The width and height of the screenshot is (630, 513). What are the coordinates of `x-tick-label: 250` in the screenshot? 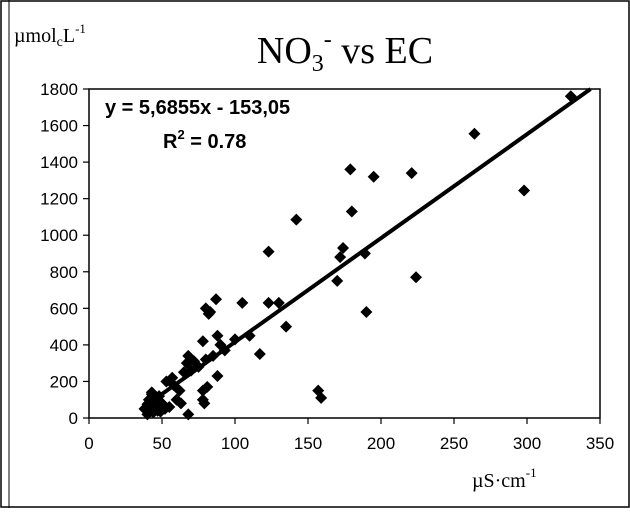 It's located at (454, 443).